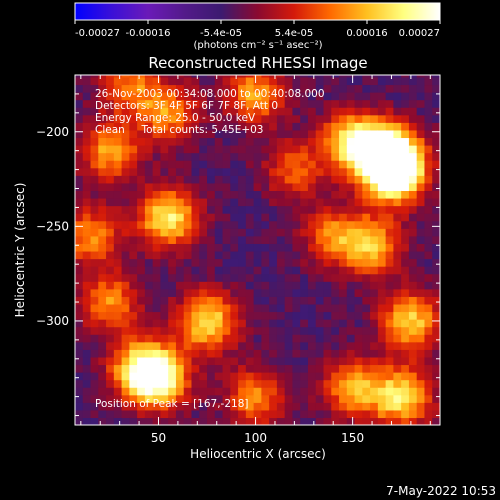 This screenshot has height=500, width=500. I want to click on colorbar-tick-label: -0.00027, so click(97, 33).